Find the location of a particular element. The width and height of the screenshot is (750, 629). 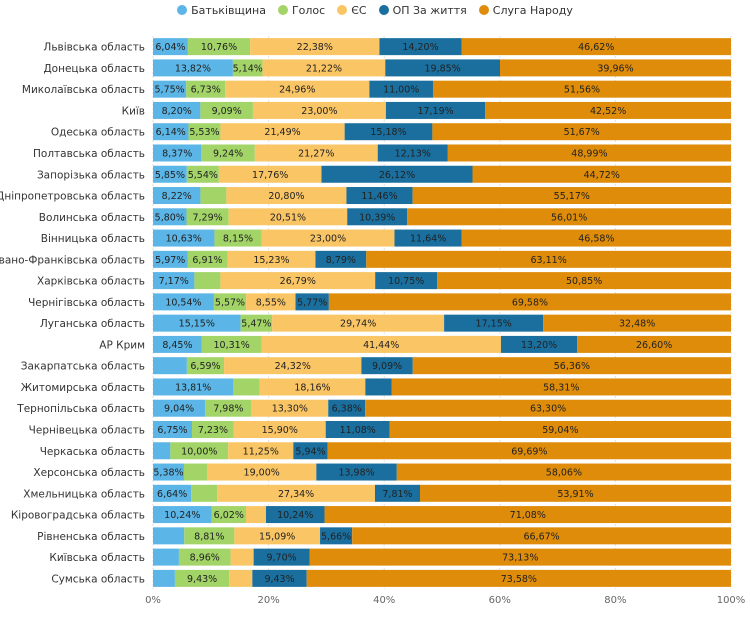

data-label-3-3: 17,19% is located at coordinates (435, 111).